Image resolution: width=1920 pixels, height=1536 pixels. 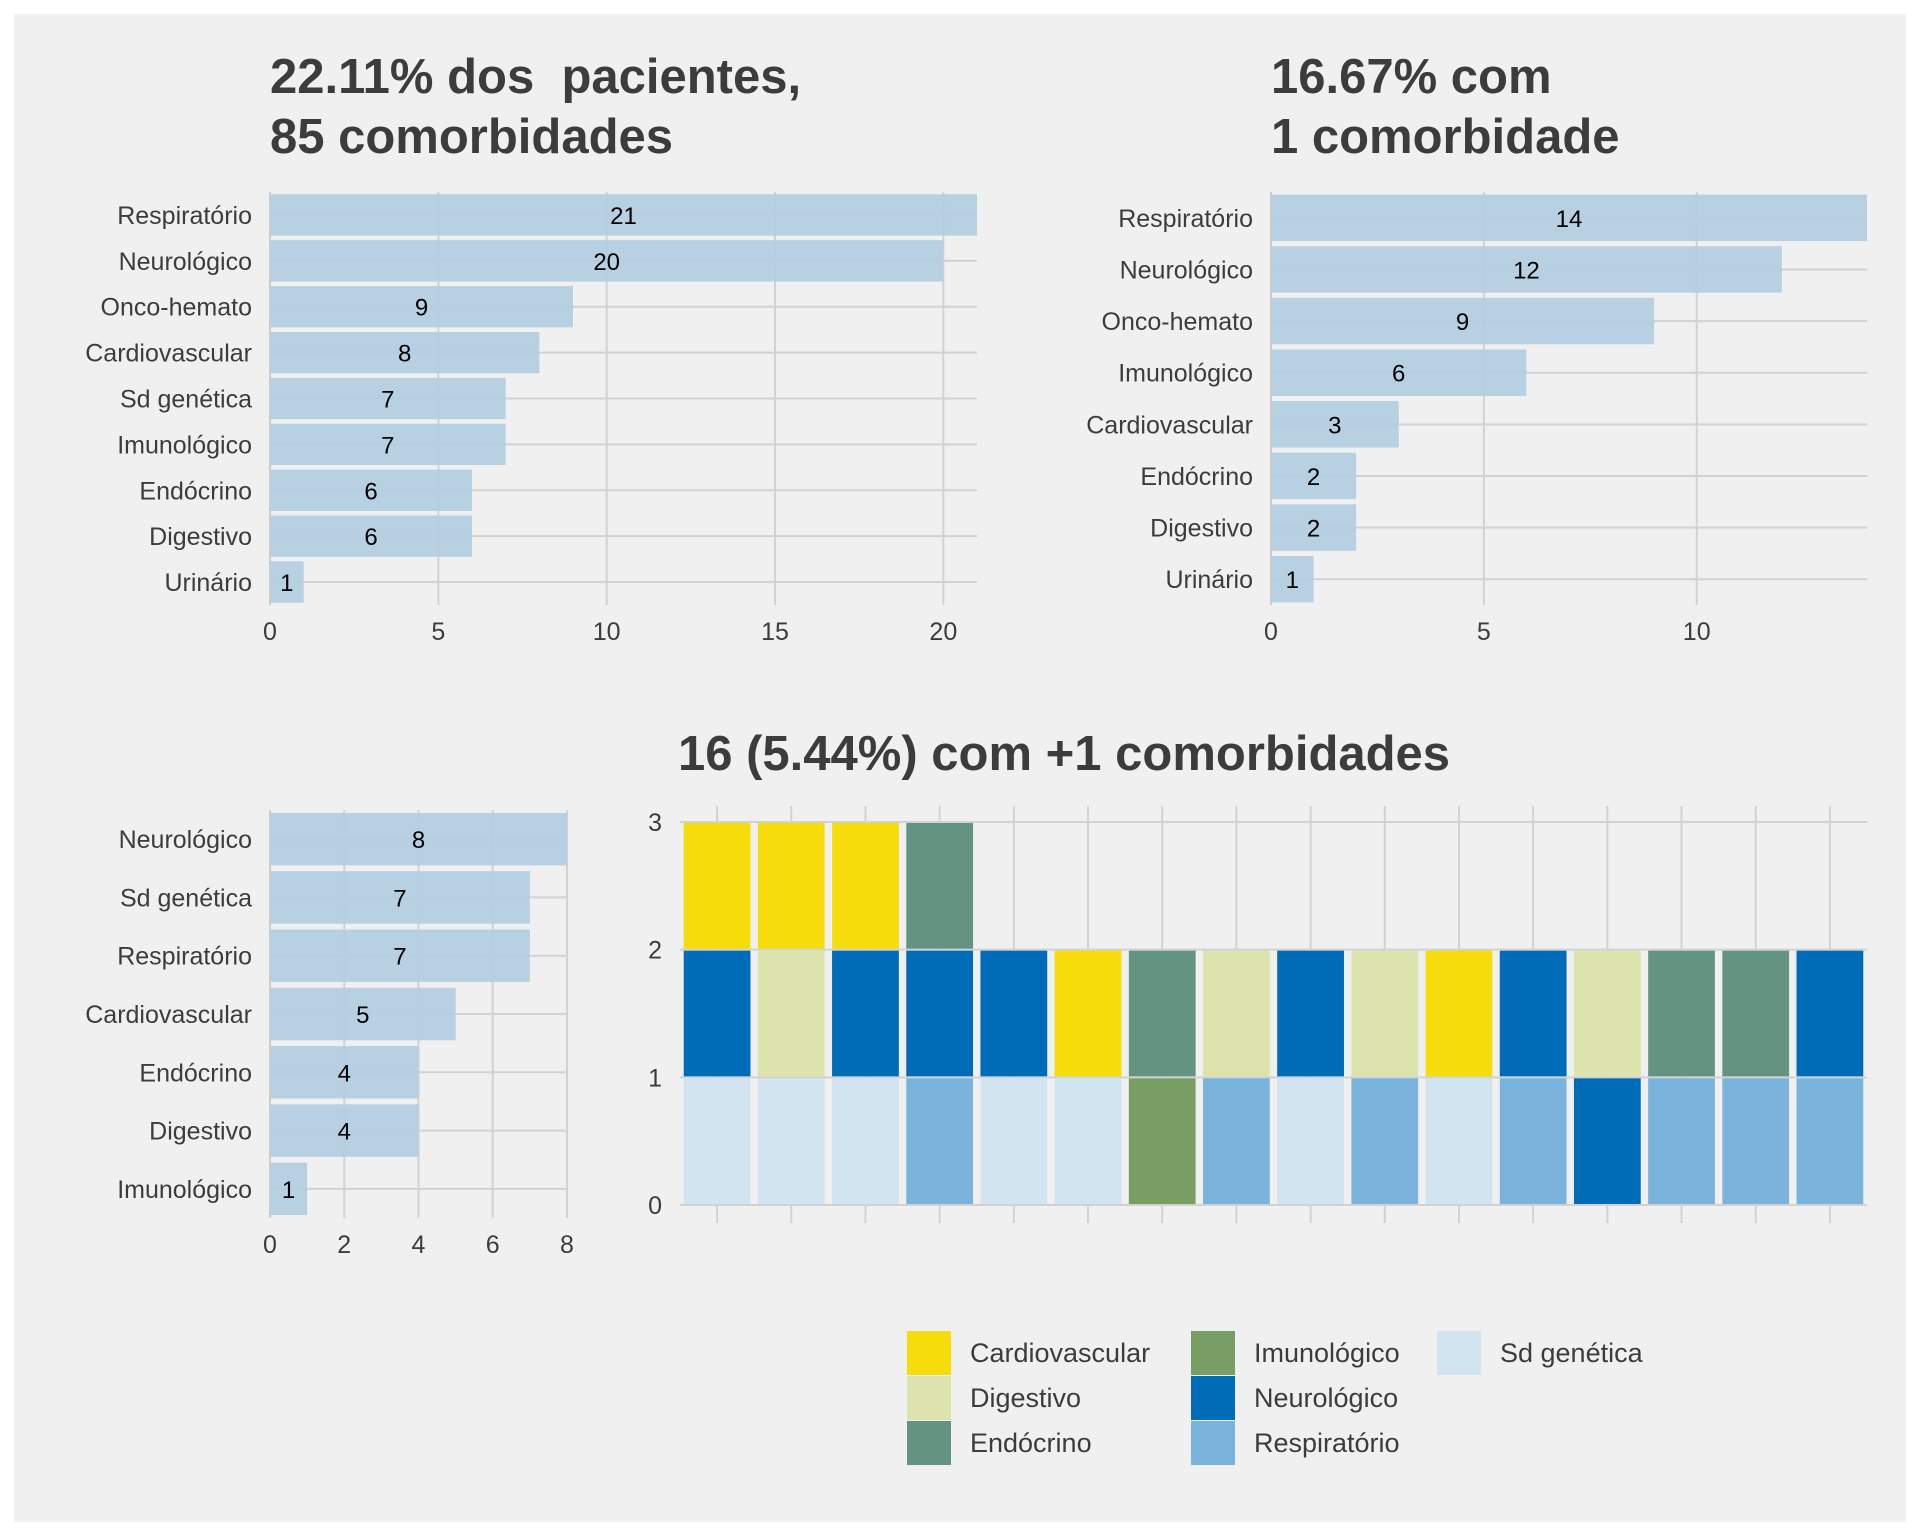 I want to click on chart-2-category-label: Cardiovascular, so click(x=1169, y=425).